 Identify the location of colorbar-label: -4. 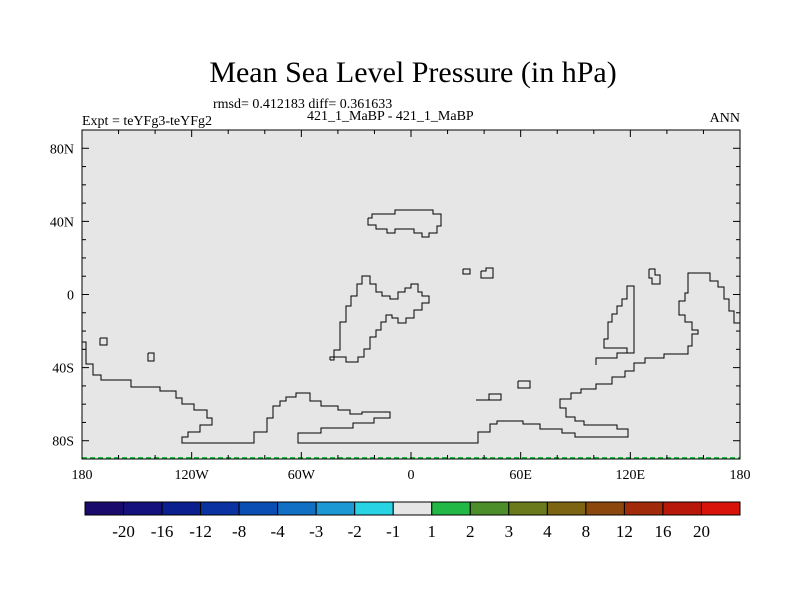
(278, 531).